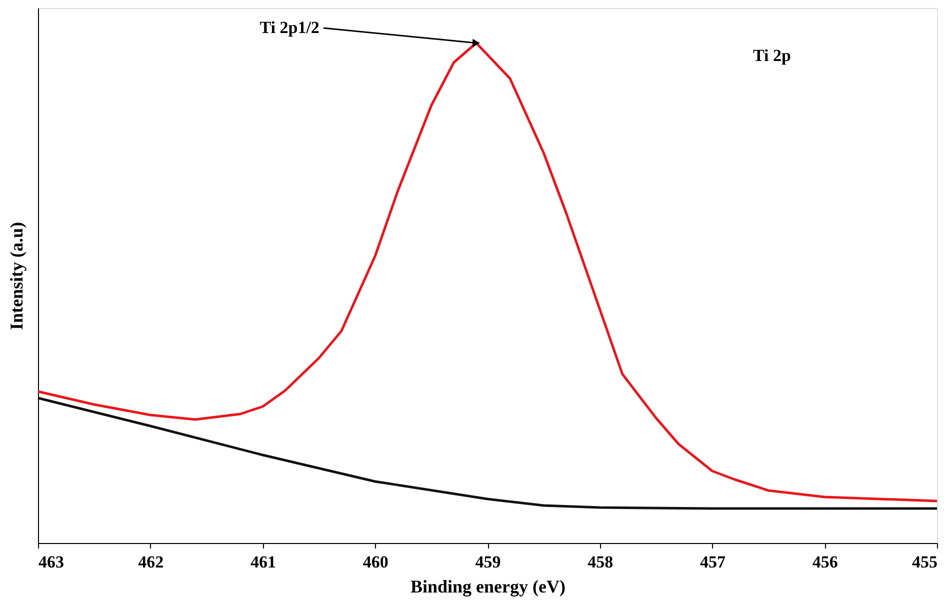 The width and height of the screenshot is (947, 604). What do you see at coordinates (16, 276) in the screenshot?
I see `y-axis-title: Intensity (a.u)` at bounding box center [16, 276].